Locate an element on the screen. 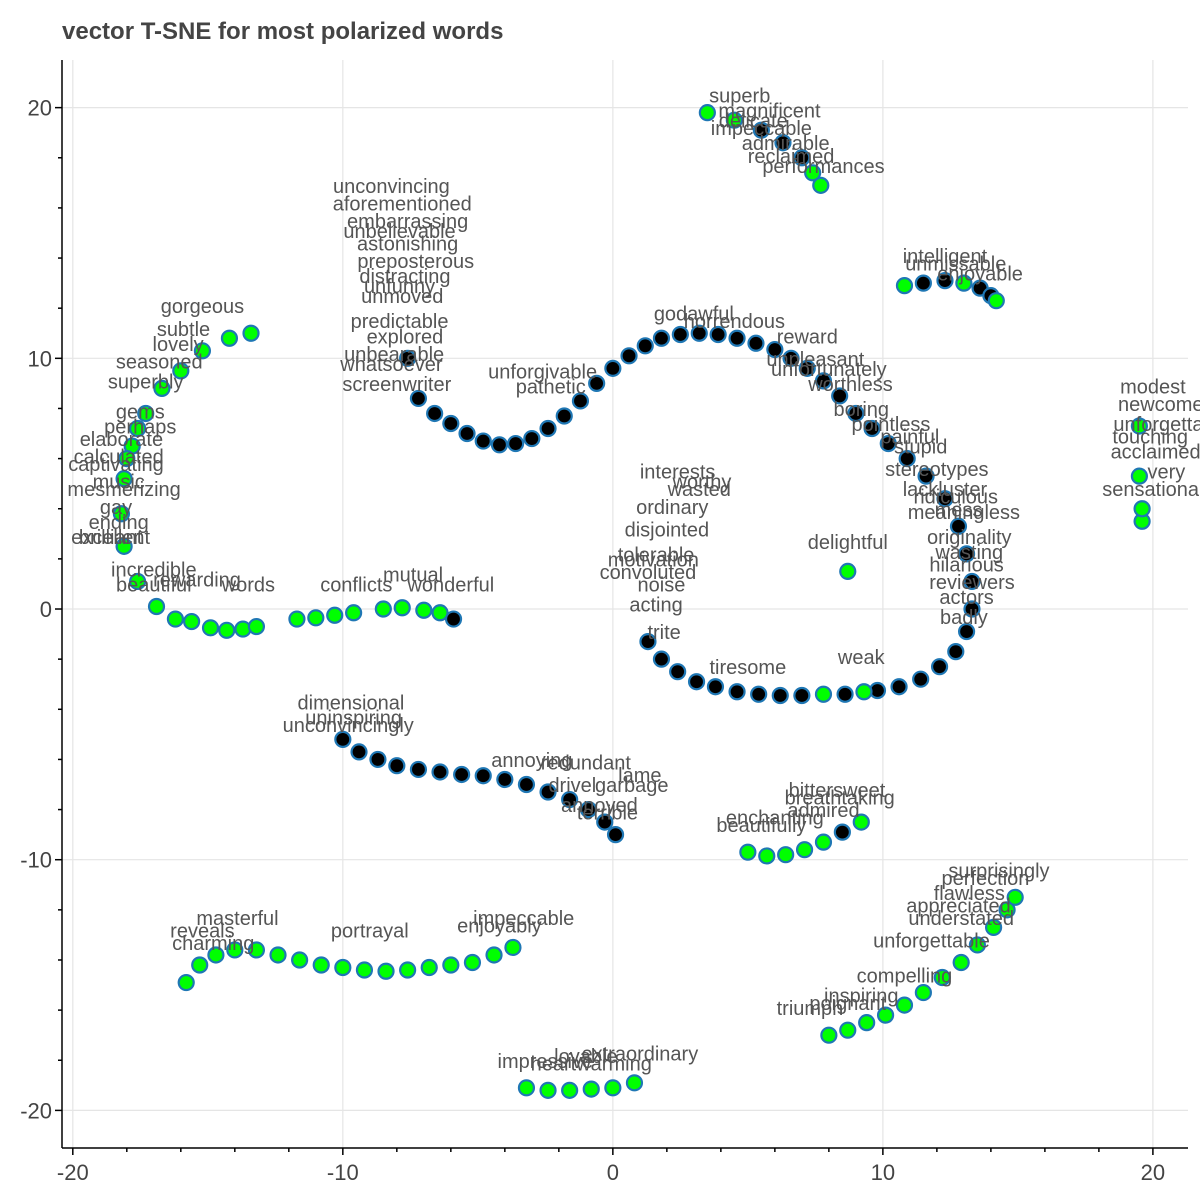 The width and height of the screenshot is (1200, 1200). word-label-20: unfortunately is located at coordinates (829, 370).